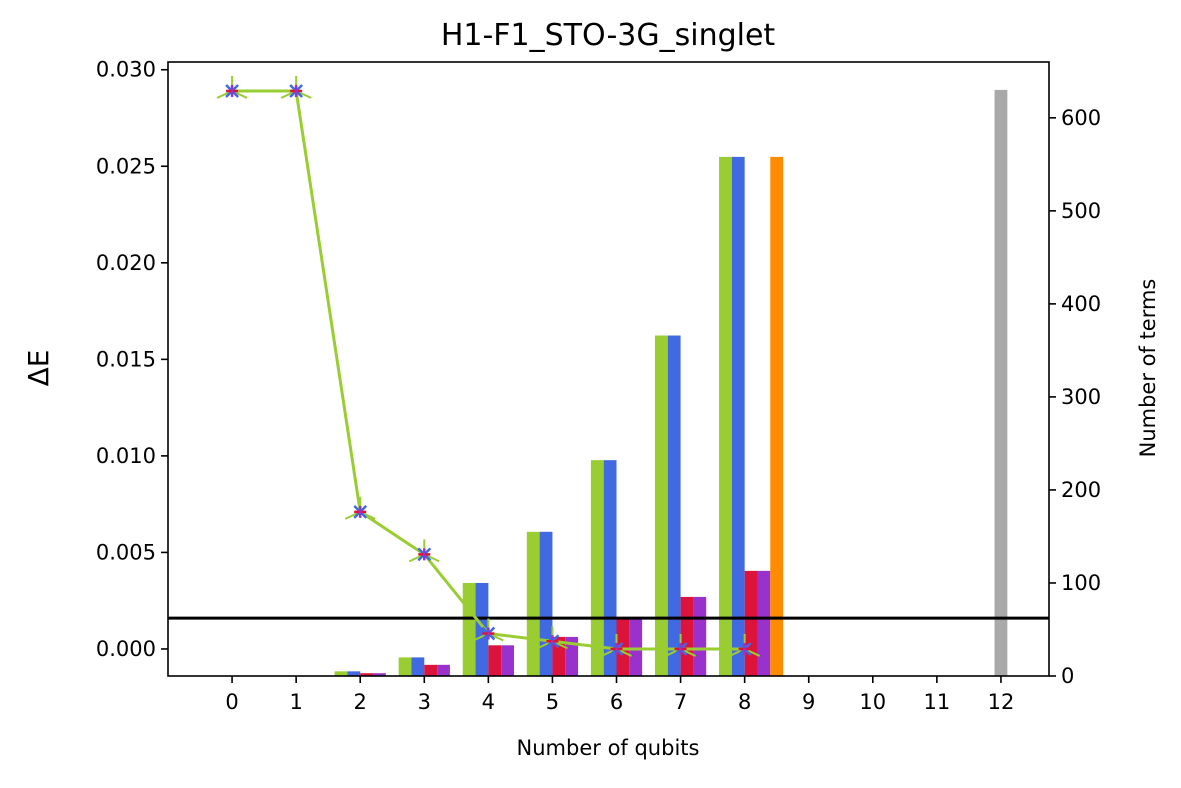 Image resolution: width=1181 pixels, height=788 pixels. I want to click on x-tick-label-2: 2, so click(360, 702).